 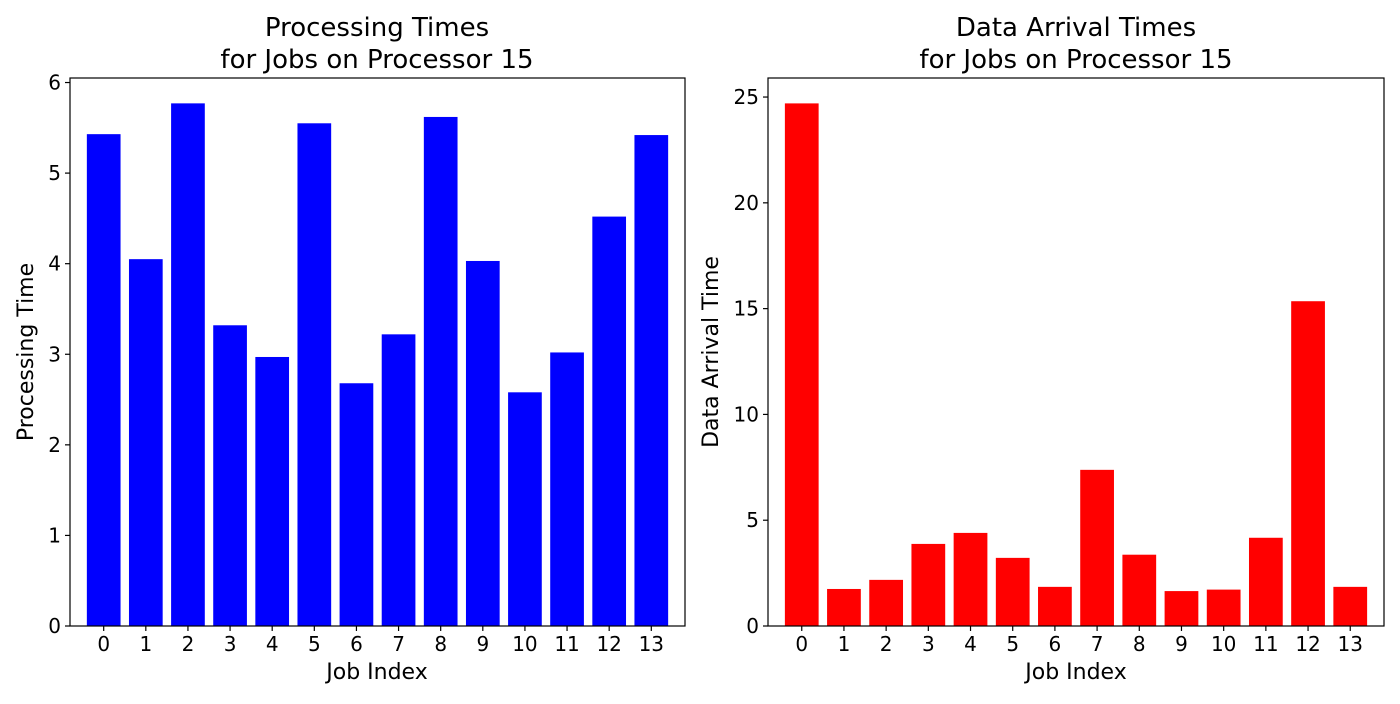 What do you see at coordinates (54, 445) in the screenshot?
I see `y-tick-label: 2` at bounding box center [54, 445].